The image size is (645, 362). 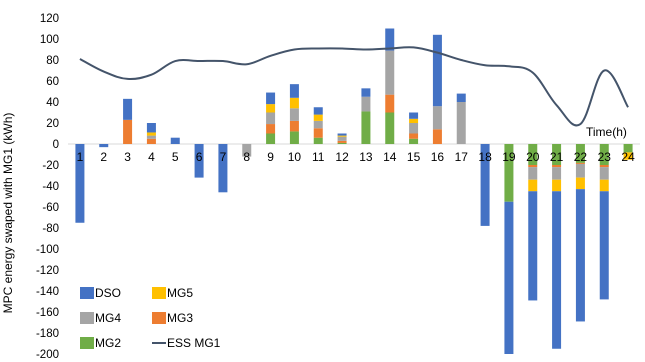 I want to click on x-category-label: 13, so click(x=366, y=157).